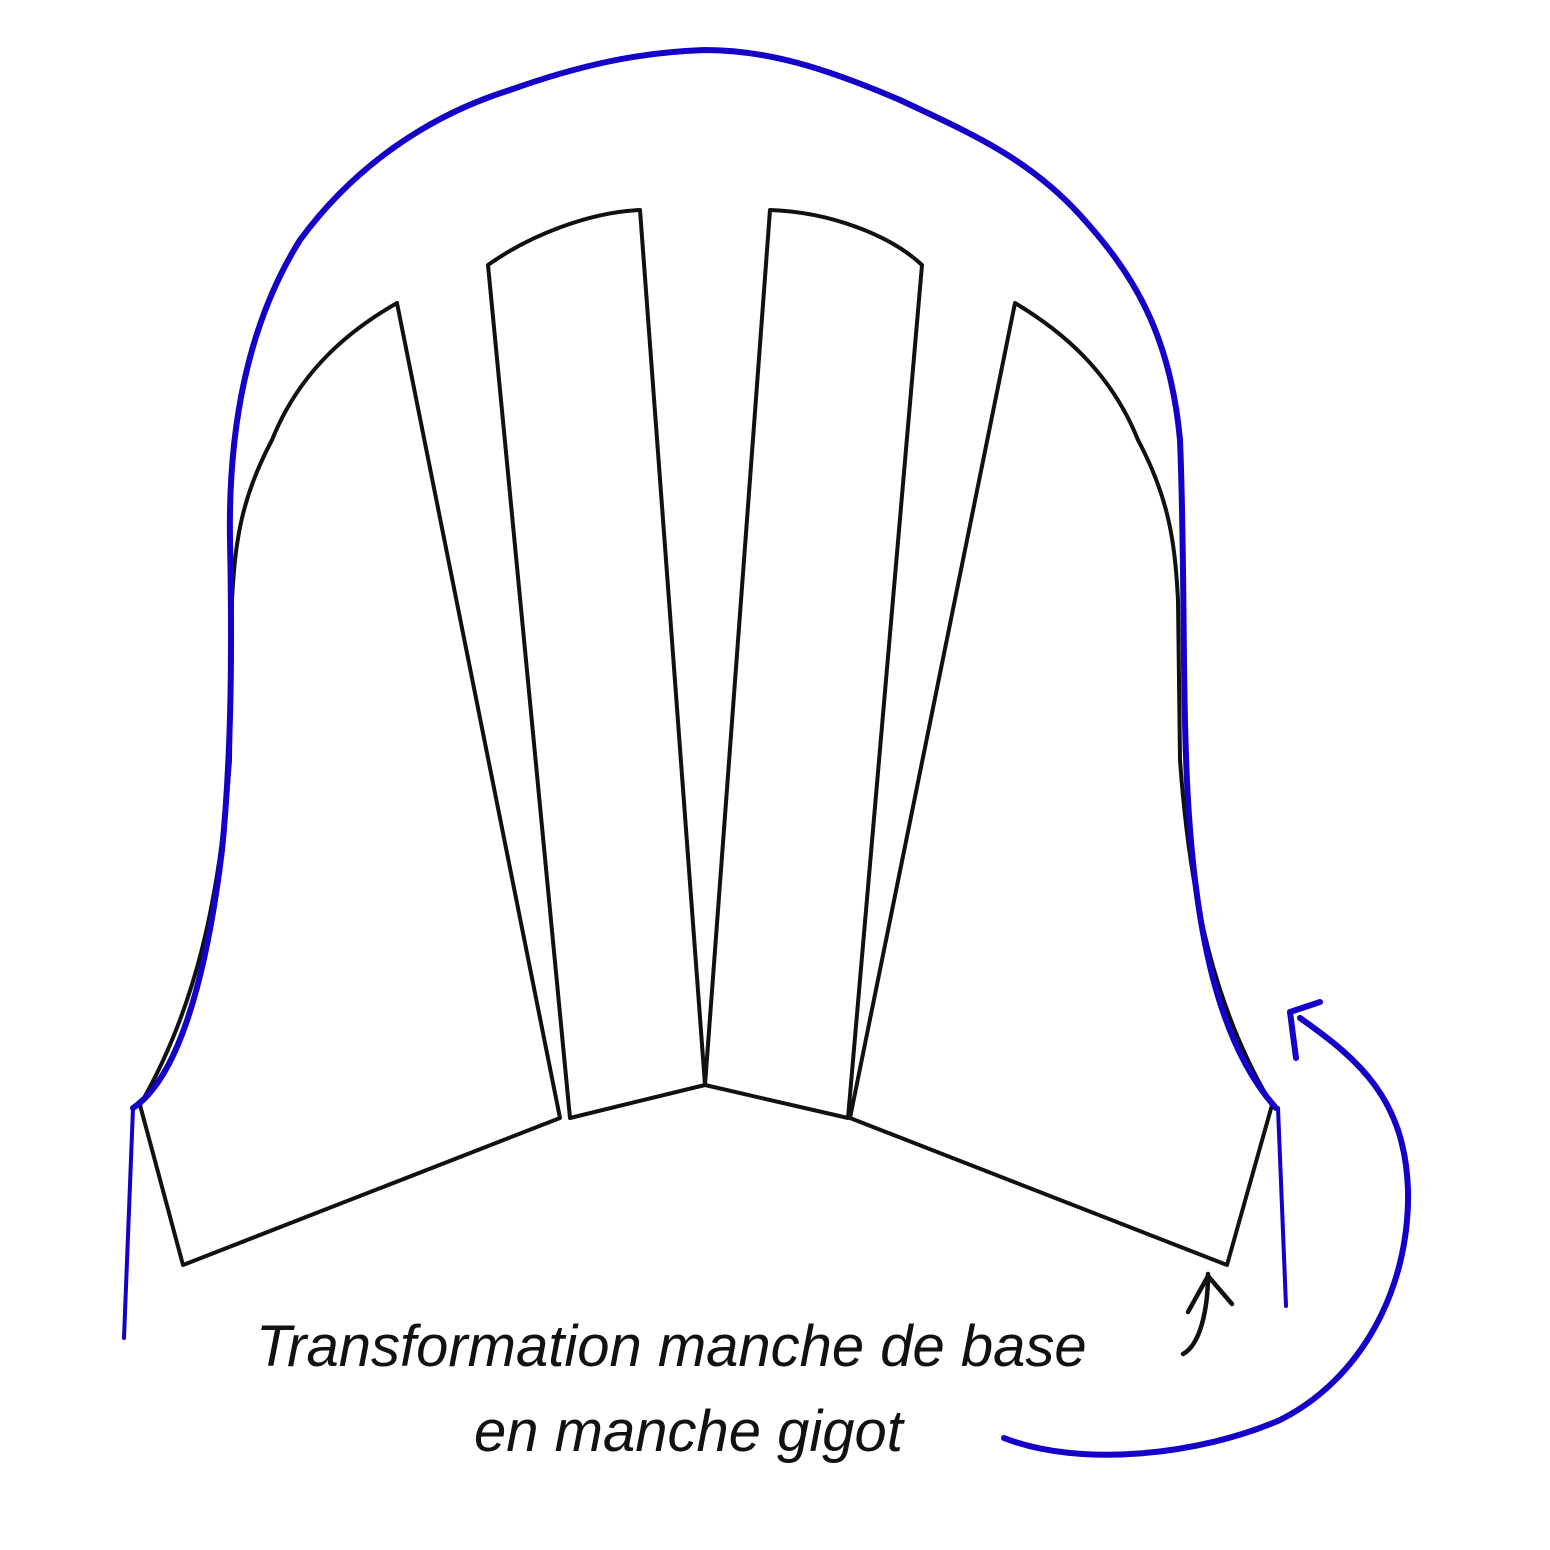  Describe the element at coordinates (1207, 1314) in the screenshot. I see `curved-arrow-up-icon` at that location.